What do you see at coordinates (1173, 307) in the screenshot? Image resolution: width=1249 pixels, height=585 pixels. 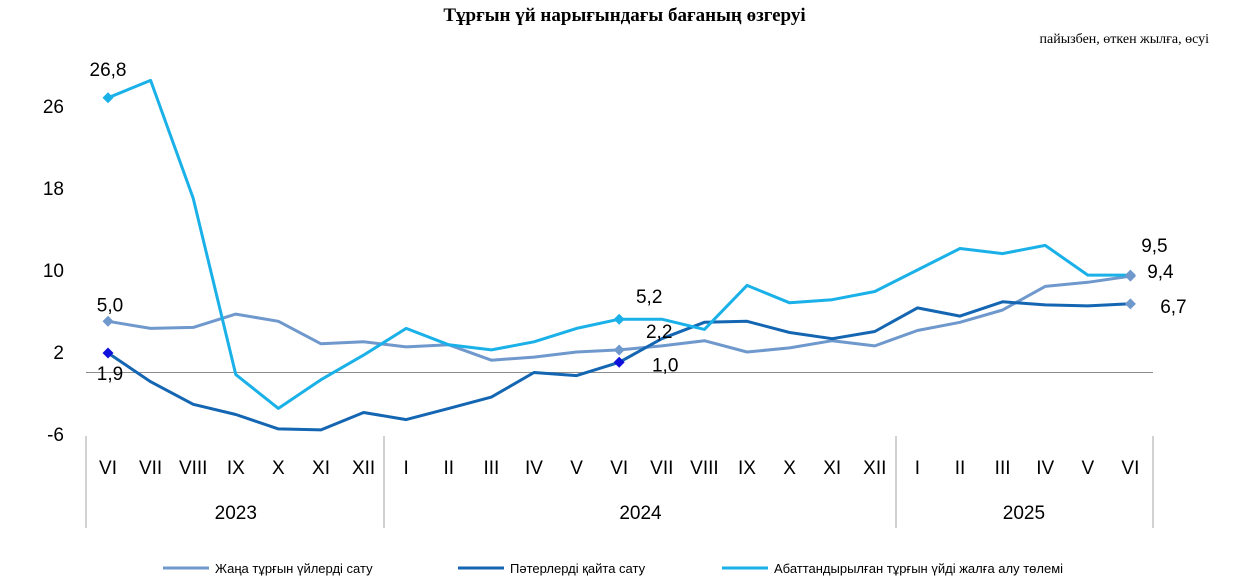 I see `data-label: 6,7` at bounding box center [1173, 307].